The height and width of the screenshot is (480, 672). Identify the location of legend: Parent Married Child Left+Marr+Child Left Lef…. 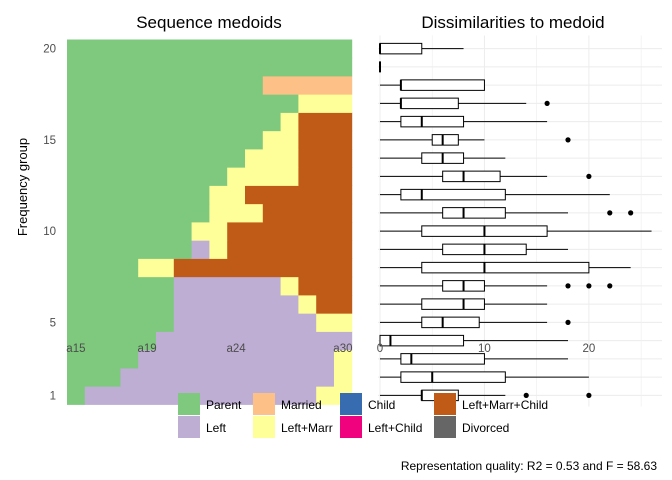
(363, 415).